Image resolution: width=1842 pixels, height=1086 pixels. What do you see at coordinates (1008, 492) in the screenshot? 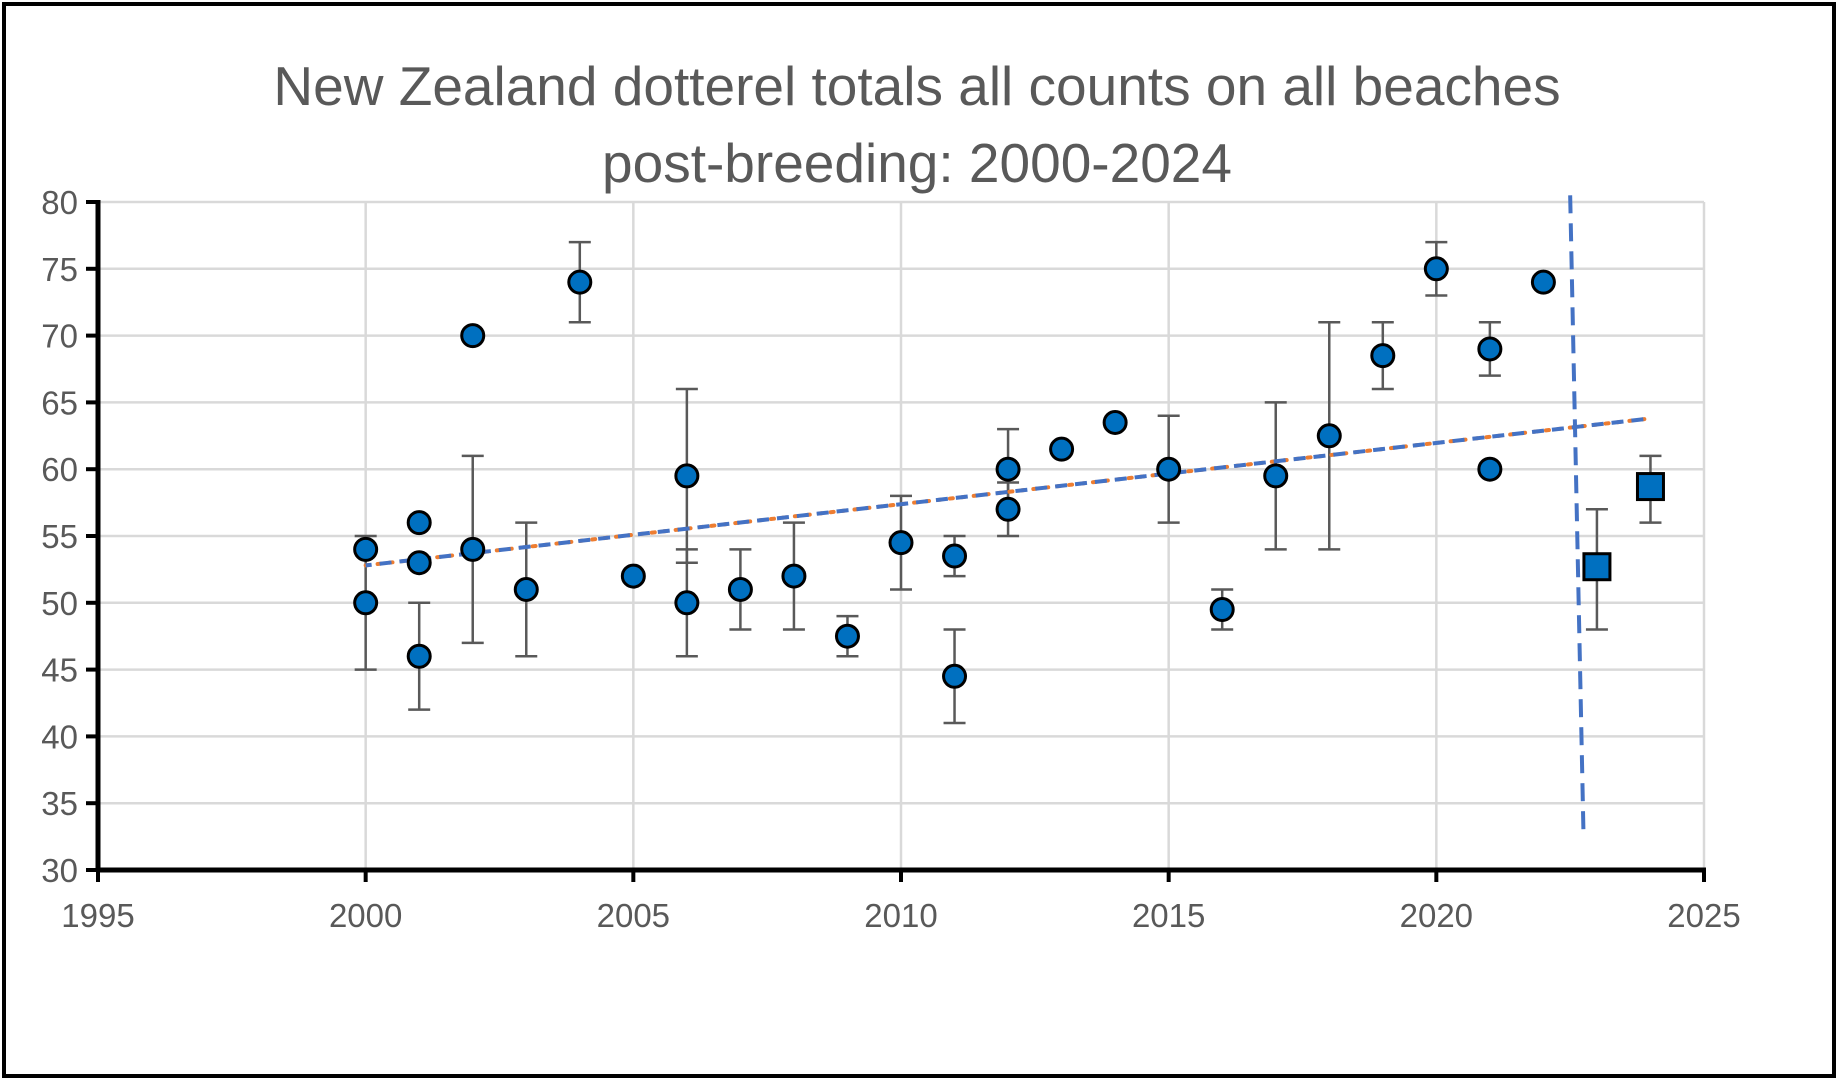
I see `trend-line-dashed` at bounding box center [1008, 492].